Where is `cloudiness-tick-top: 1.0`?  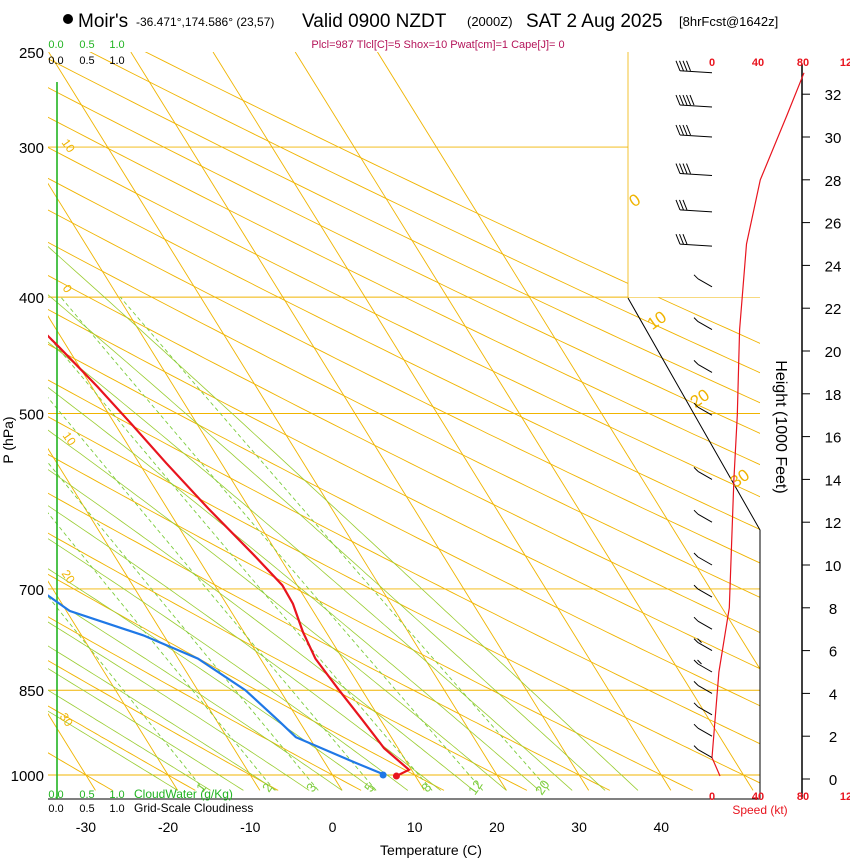
cloudiness-tick-top: 1.0 is located at coordinates (116, 61).